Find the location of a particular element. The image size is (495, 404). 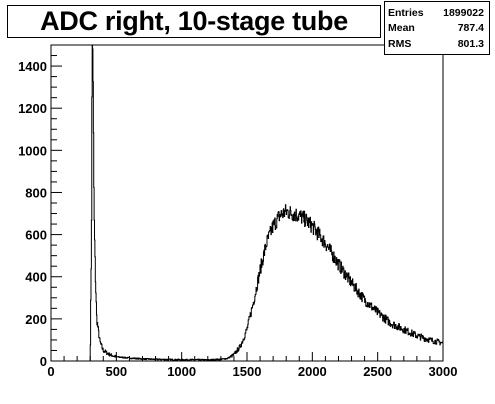

stats-row-mean: Mean 787.4 is located at coordinates (436, 29).